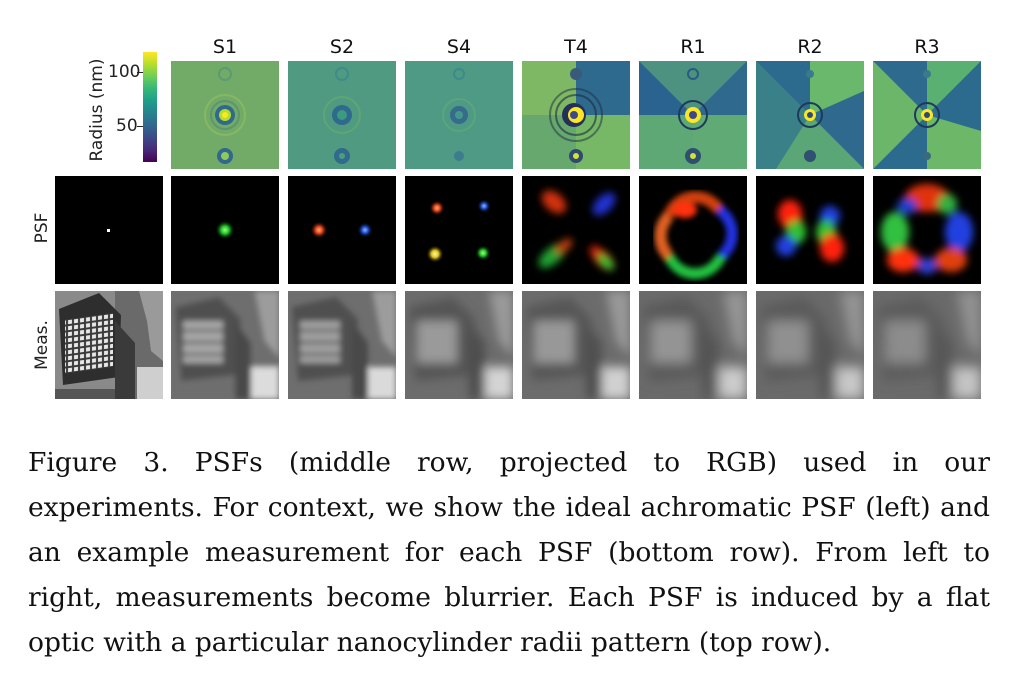  What do you see at coordinates (810, 345) in the screenshot?
I see `measurement-r2` at bounding box center [810, 345].